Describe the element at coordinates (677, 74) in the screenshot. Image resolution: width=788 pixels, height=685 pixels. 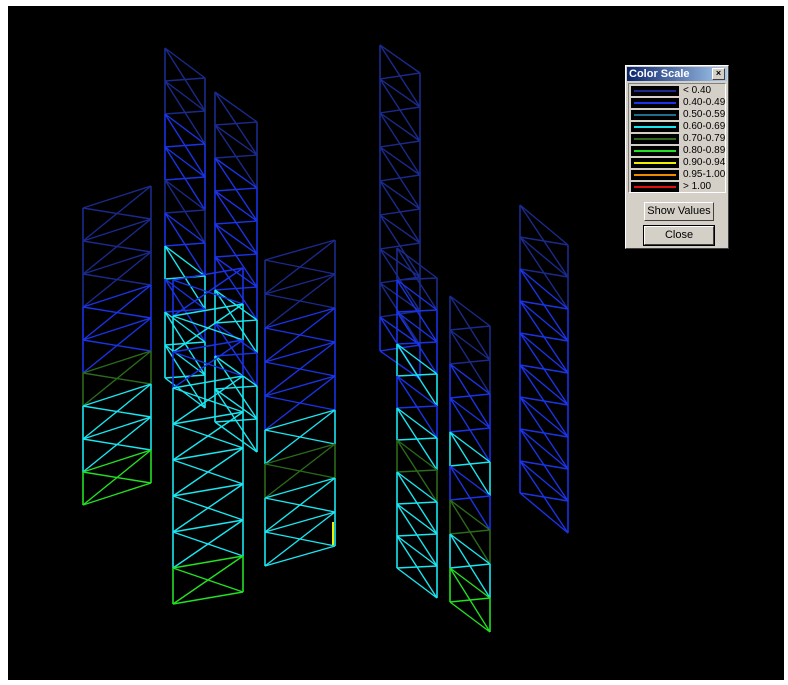
I see `dialog-titlebar: Color Scale ×` at that location.